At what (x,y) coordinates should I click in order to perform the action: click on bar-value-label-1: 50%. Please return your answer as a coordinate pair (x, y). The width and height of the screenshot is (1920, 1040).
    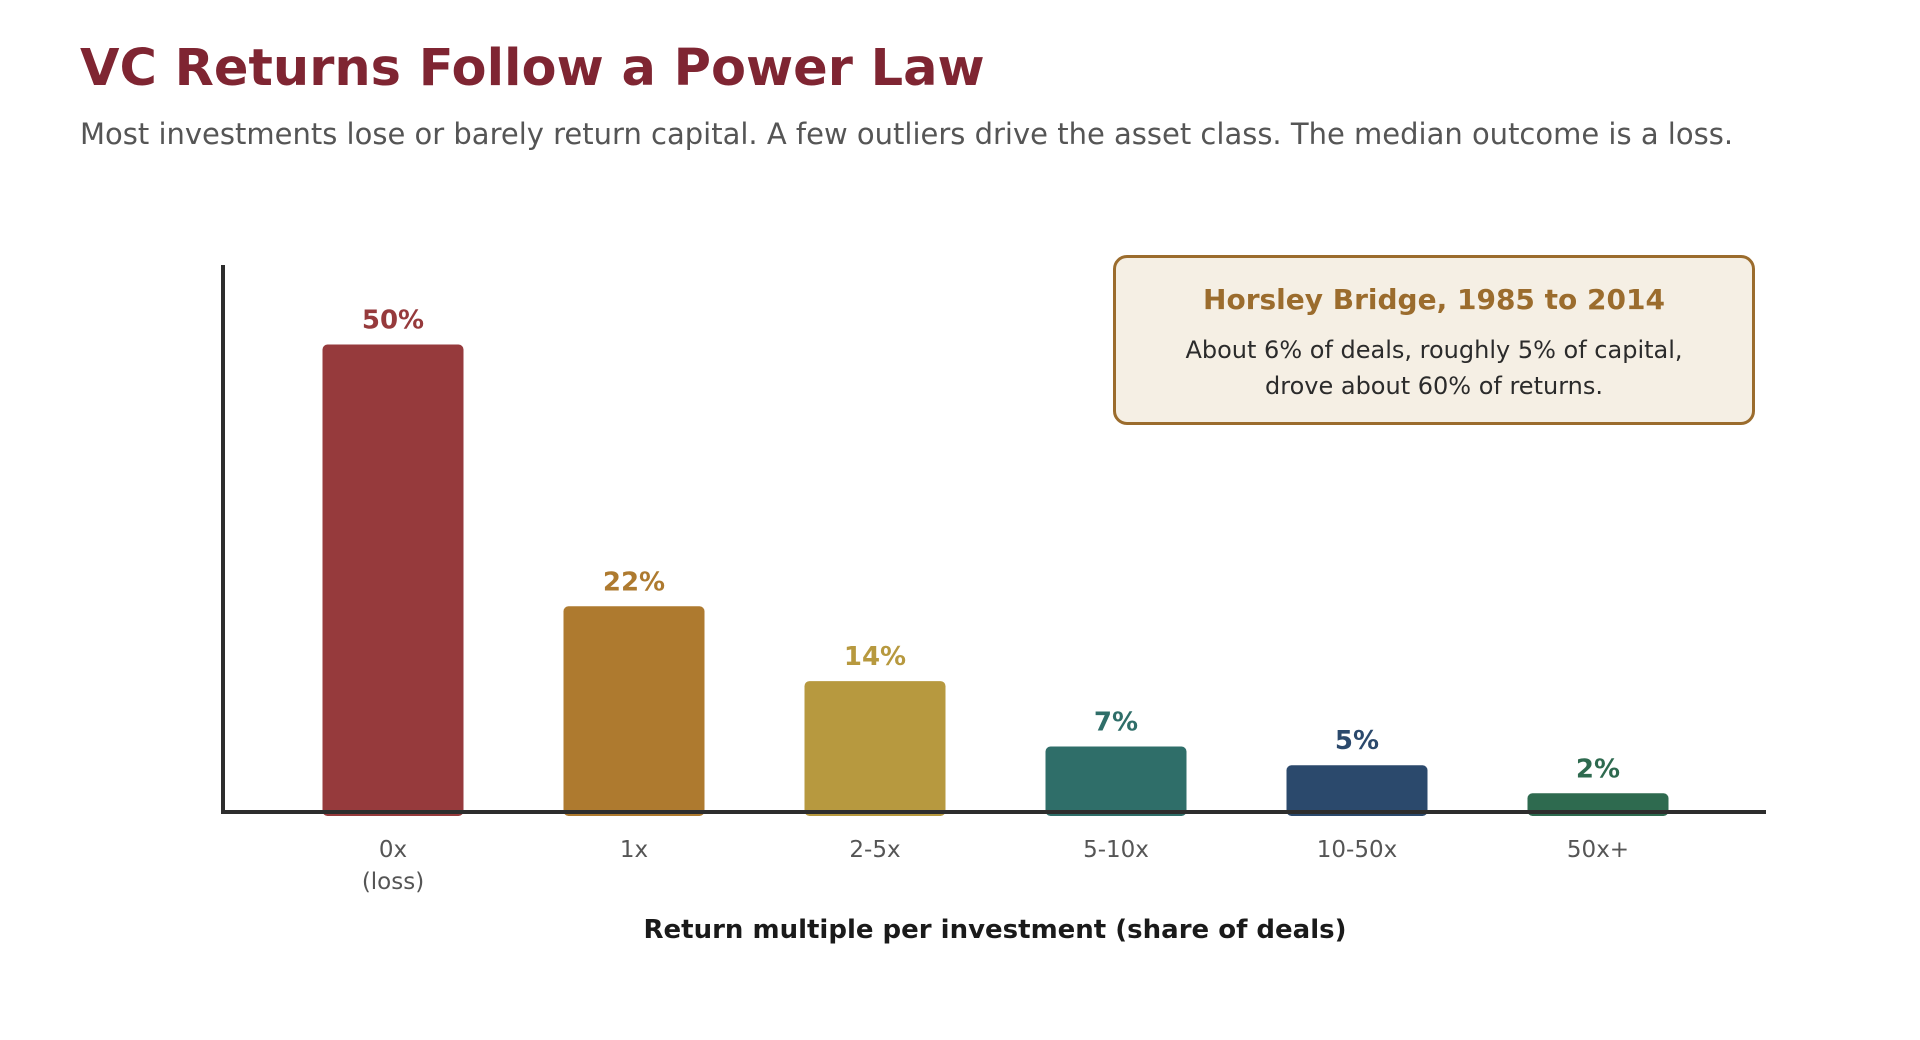
    Looking at the image, I should click on (393, 320).